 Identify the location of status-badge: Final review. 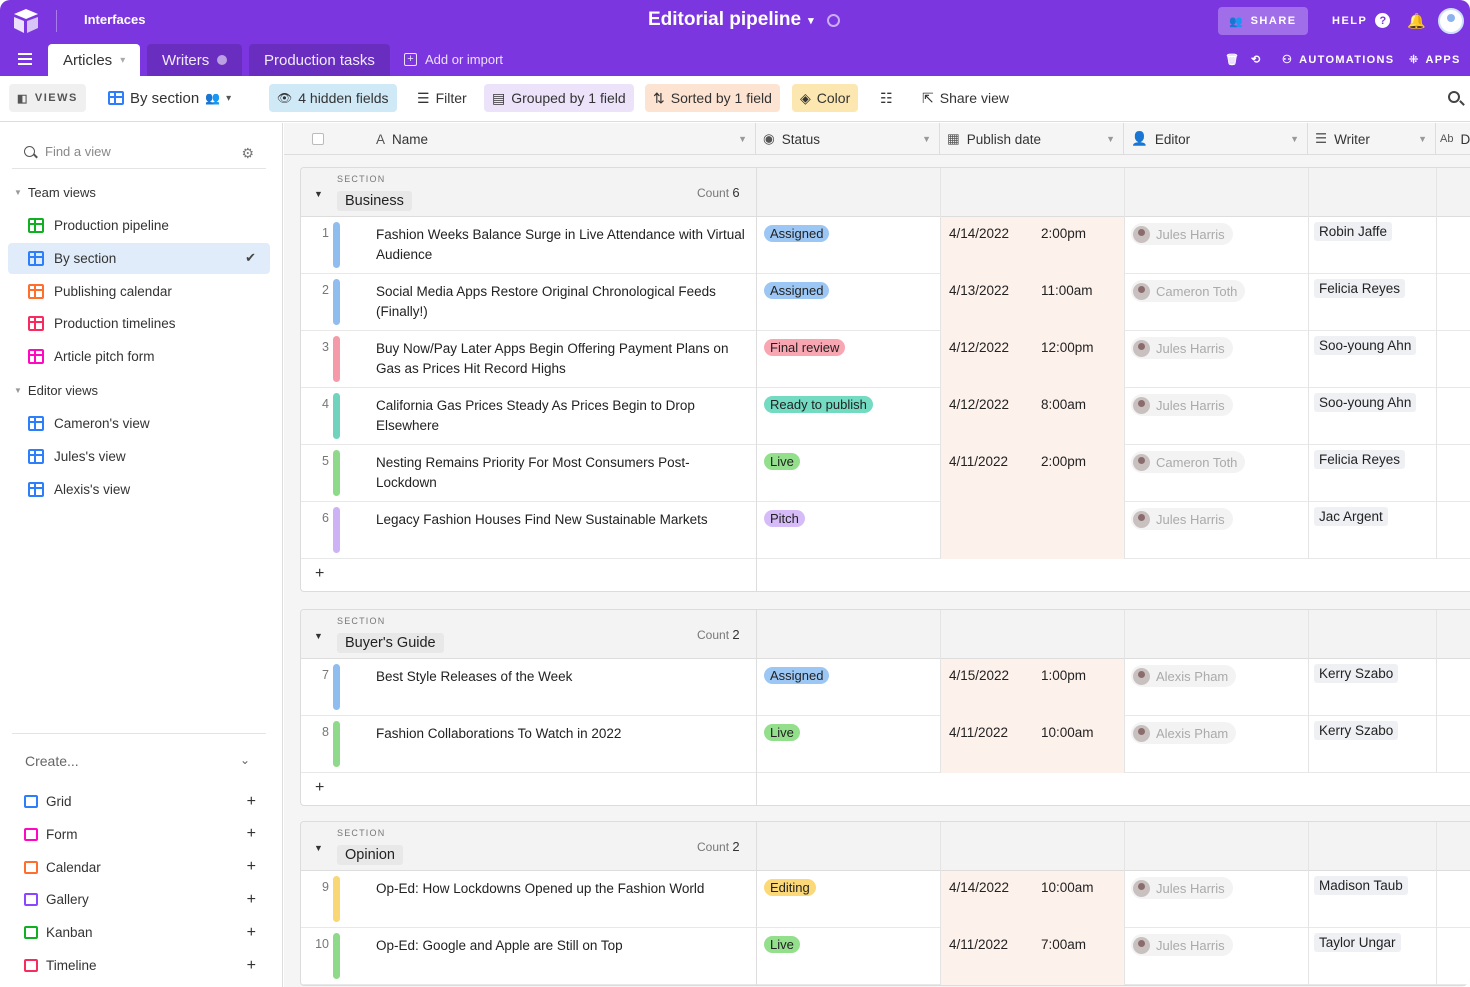
(805, 347).